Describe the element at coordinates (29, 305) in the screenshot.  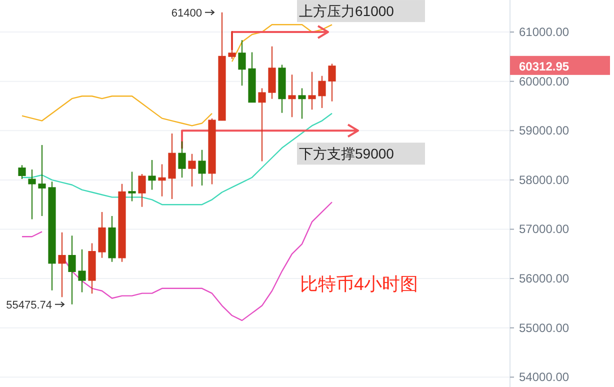
I see `annotation: 55475.74` at that location.